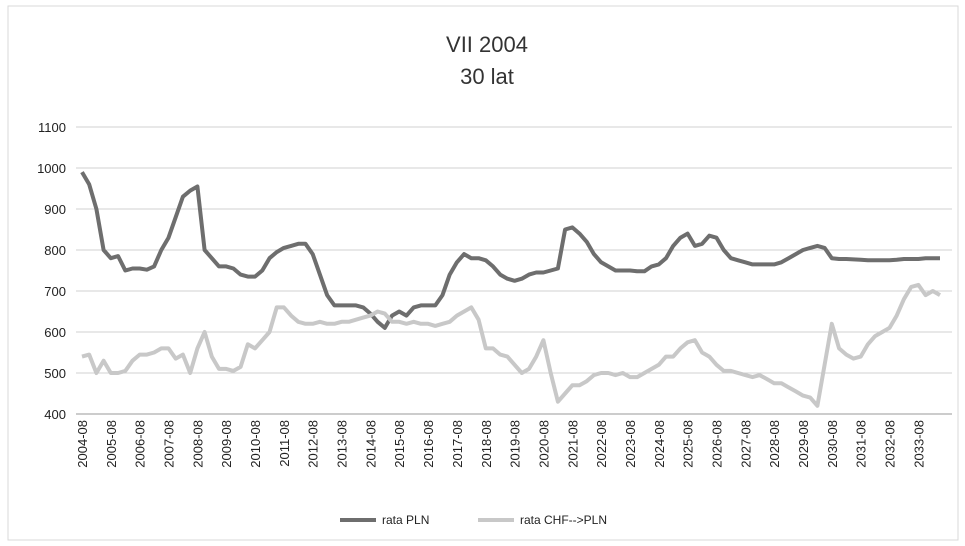  What do you see at coordinates (55, 250) in the screenshot?
I see `y-tick-label: 800` at bounding box center [55, 250].